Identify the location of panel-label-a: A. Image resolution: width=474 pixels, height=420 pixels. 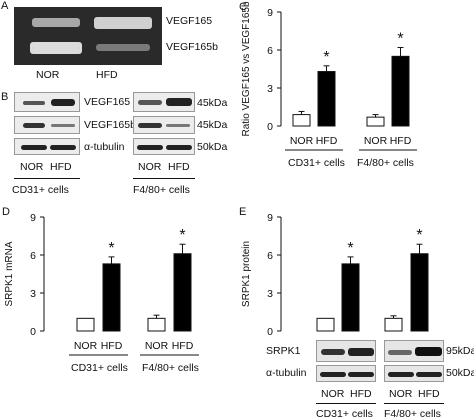
(5, 6).